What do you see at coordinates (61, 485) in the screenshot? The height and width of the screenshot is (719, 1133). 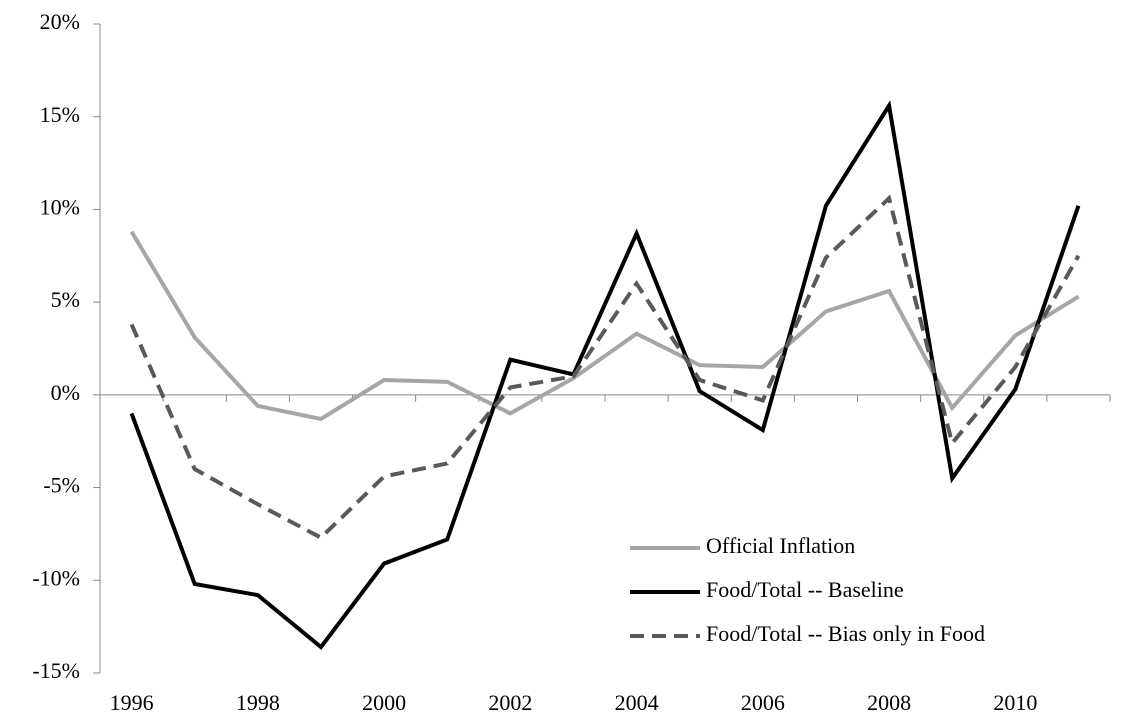 I see `y-tick-label: -5%` at bounding box center [61, 485].